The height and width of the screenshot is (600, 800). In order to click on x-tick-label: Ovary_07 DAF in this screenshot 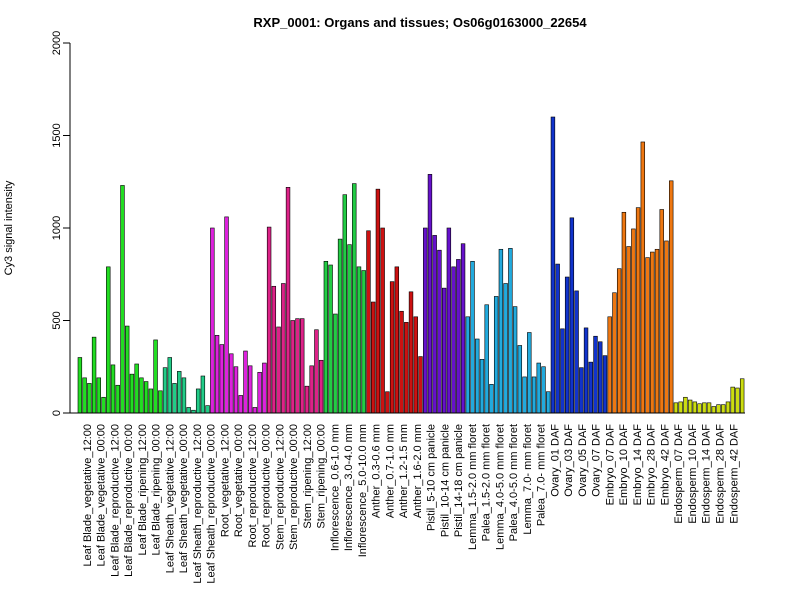, I will do `click(597, 460)`.